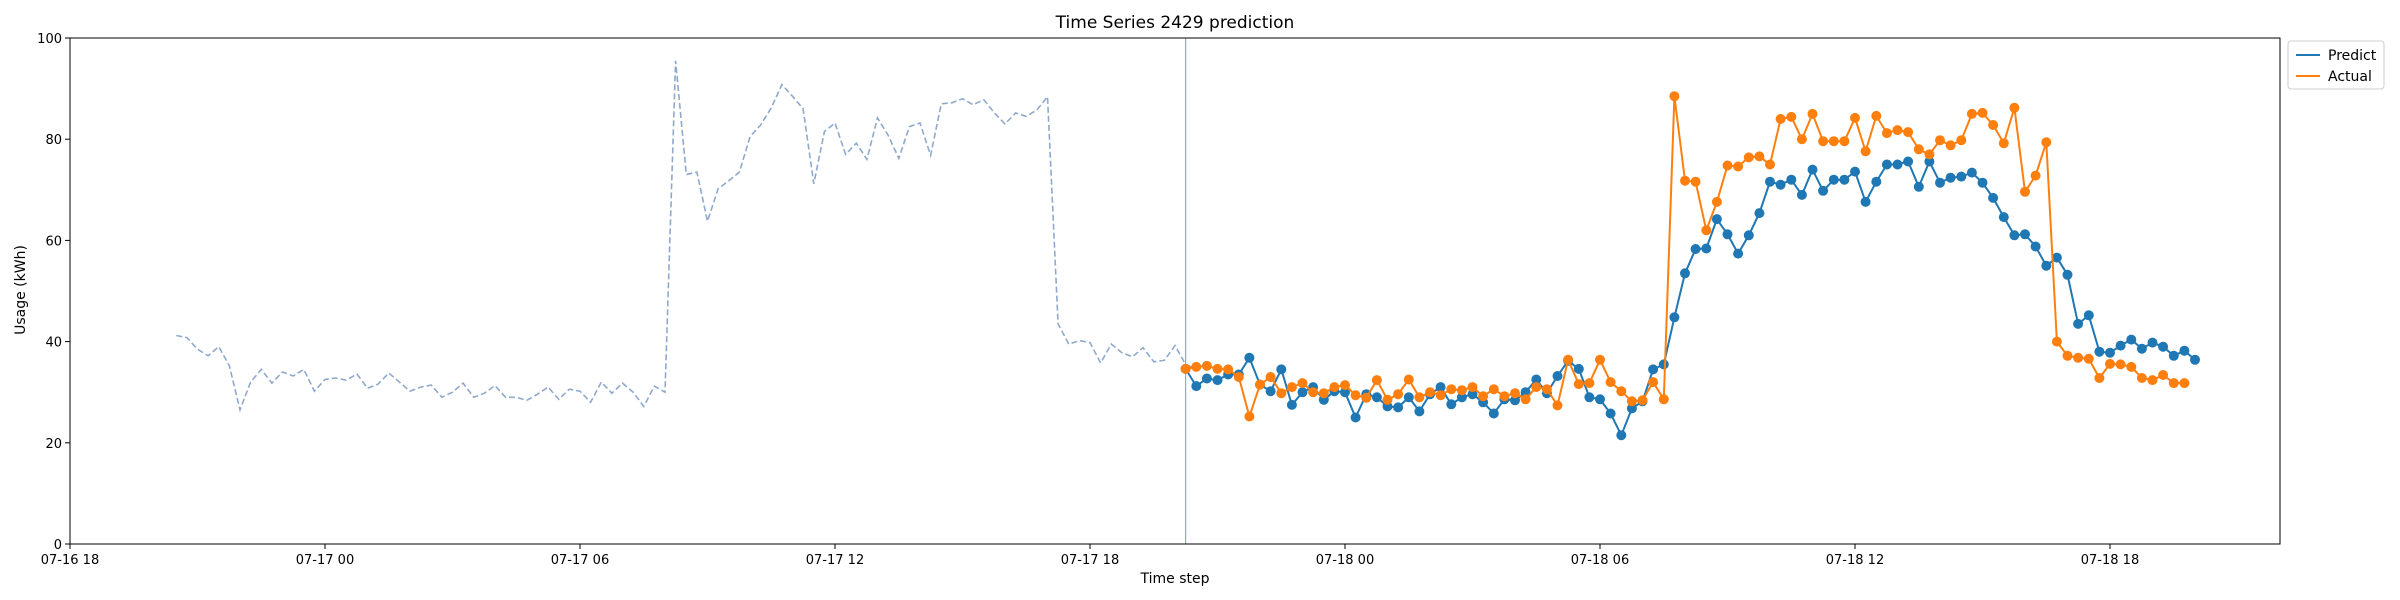 The height and width of the screenshot is (600, 2400). What do you see at coordinates (580, 560) in the screenshot?
I see `x-tick-label: 07-17 06` at bounding box center [580, 560].